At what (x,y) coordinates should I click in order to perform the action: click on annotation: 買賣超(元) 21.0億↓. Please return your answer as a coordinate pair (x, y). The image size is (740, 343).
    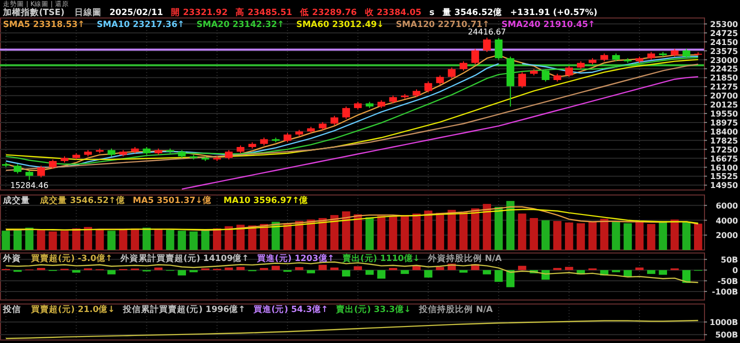
    Looking at the image, I should click on (72, 309).